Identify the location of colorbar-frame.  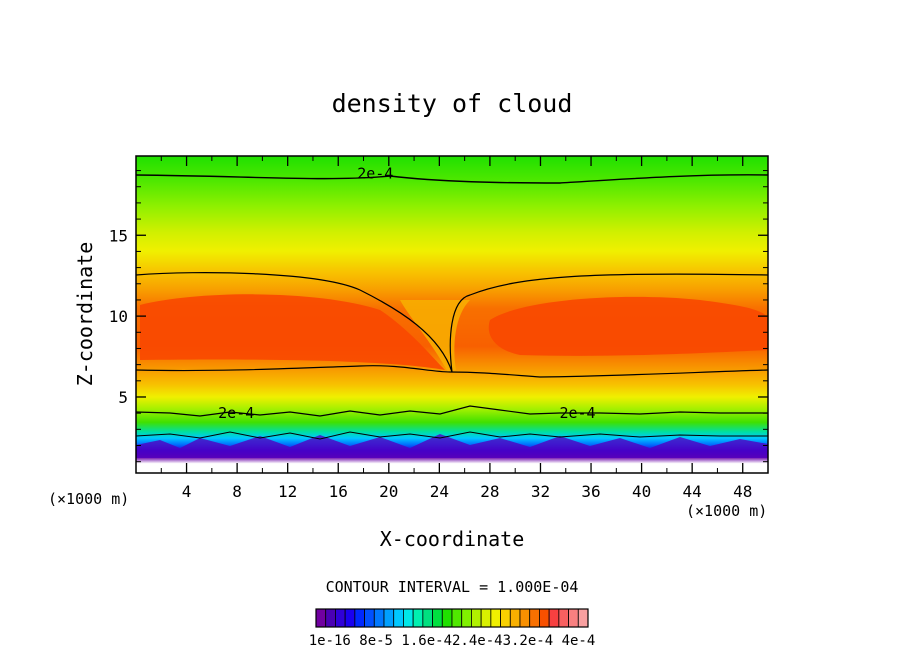
(452, 618).